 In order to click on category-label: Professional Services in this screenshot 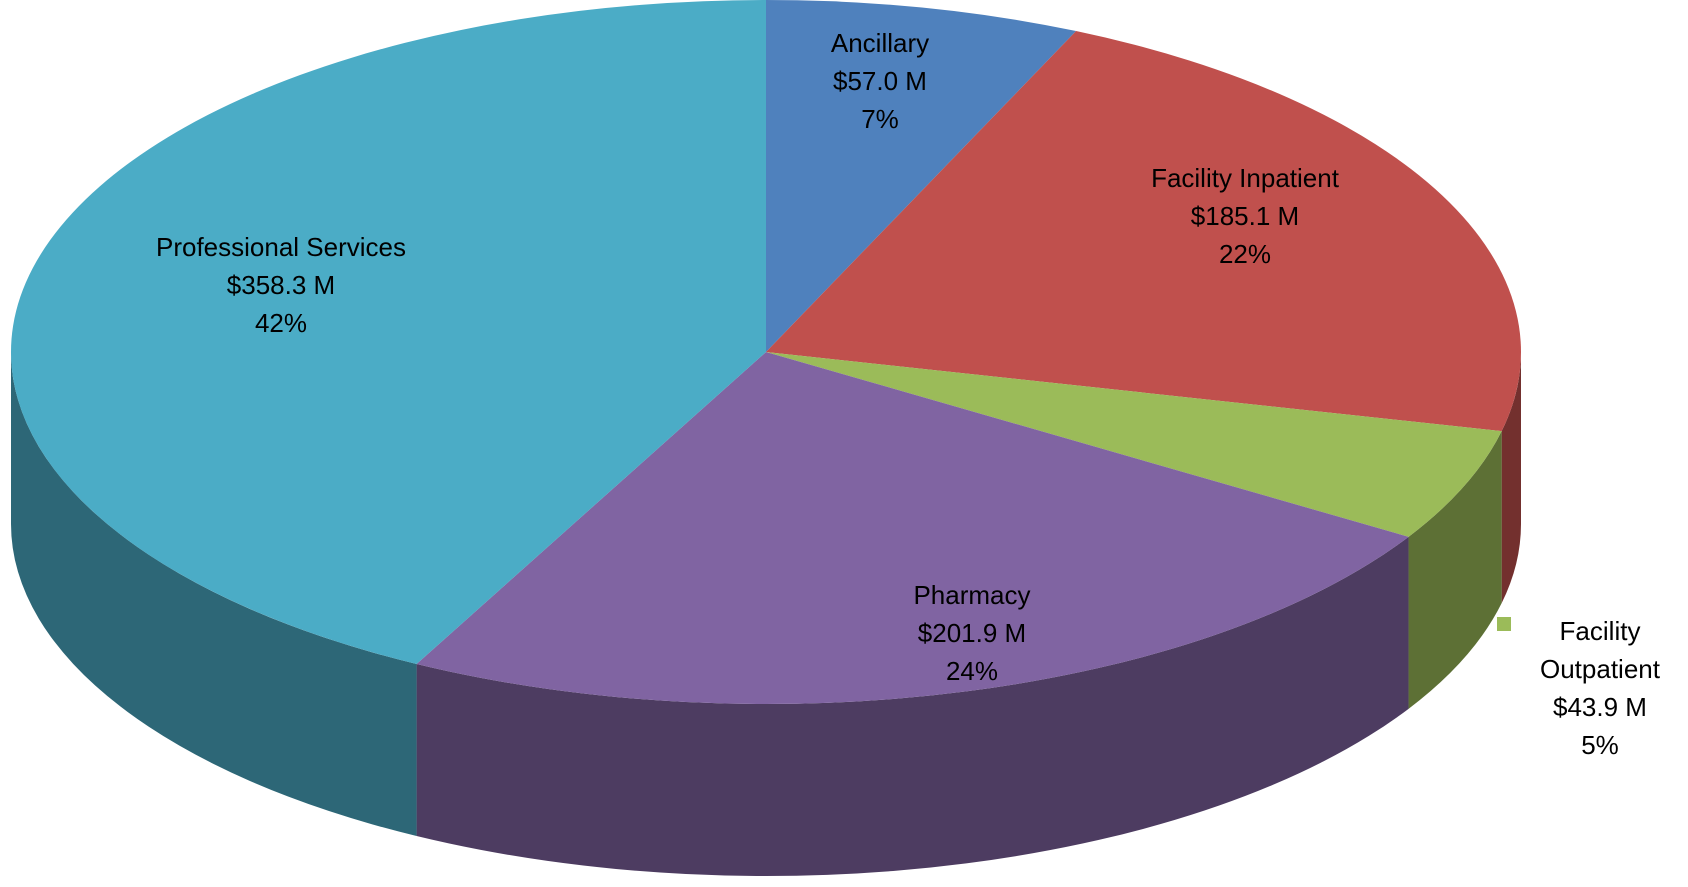, I will do `click(281, 247)`.